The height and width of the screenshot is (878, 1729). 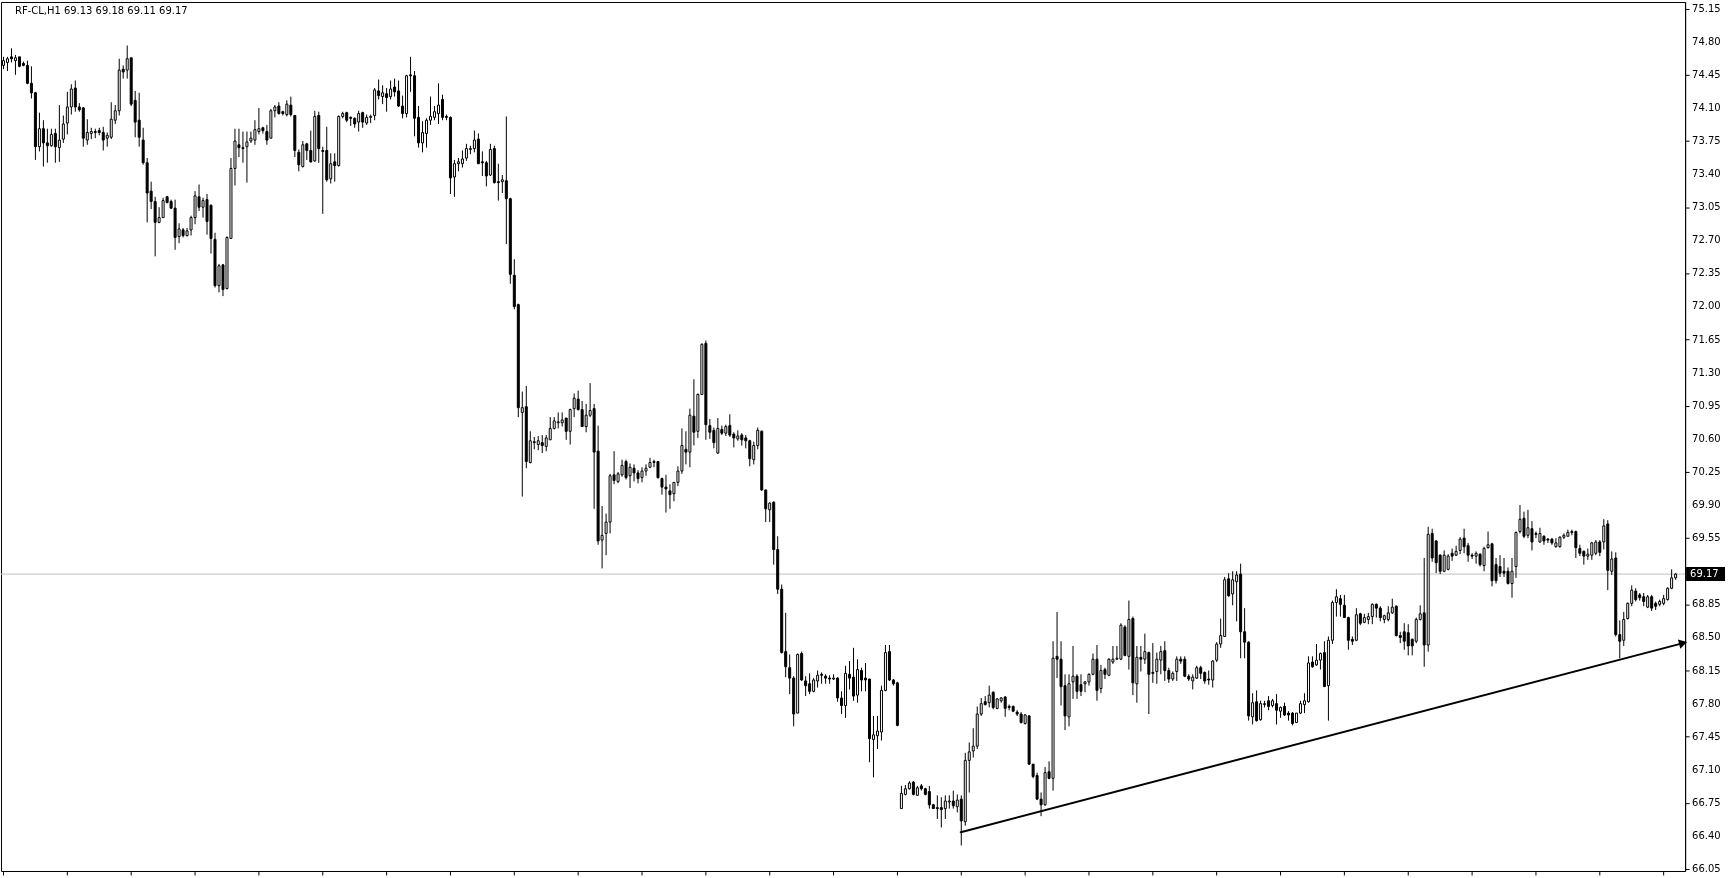 What do you see at coordinates (1706, 471) in the screenshot?
I see `y-tick-label: 70.25` at bounding box center [1706, 471].